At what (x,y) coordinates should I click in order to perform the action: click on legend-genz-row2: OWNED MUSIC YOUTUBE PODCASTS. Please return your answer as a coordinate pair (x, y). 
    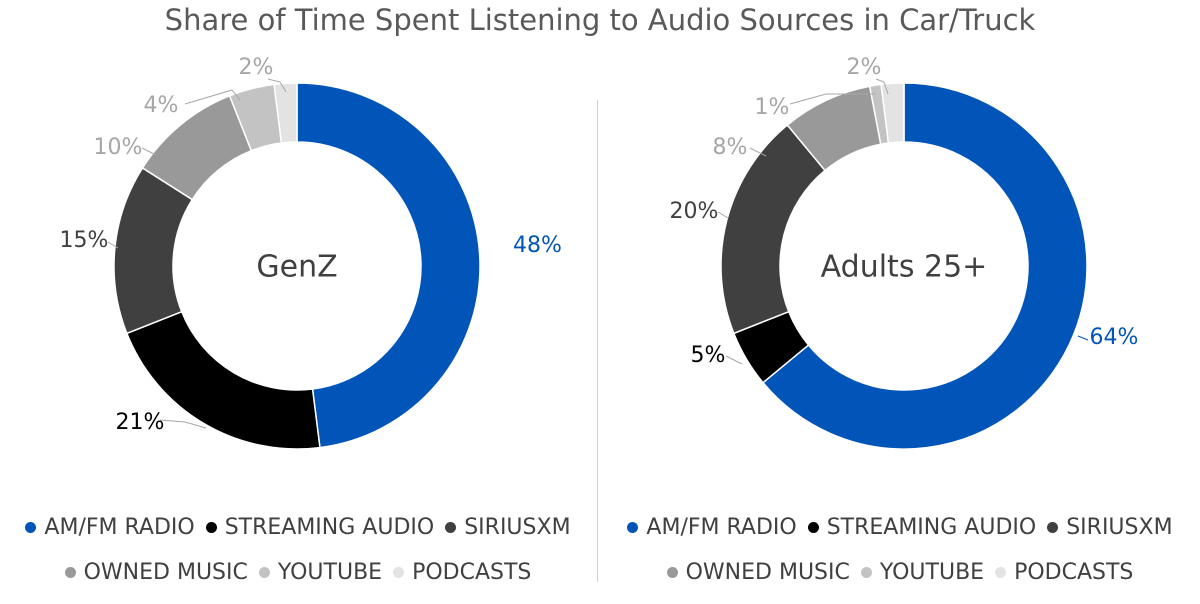
    Looking at the image, I should click on (298, 572).